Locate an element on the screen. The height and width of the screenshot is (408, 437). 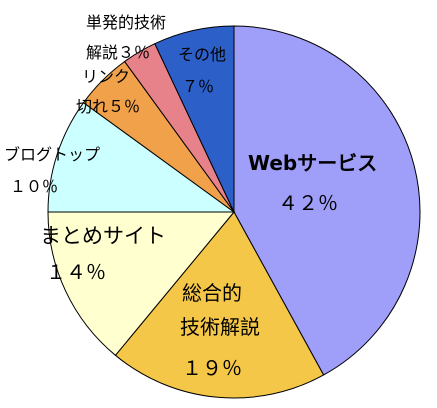
slice-pct-matome: １４％ is located at coordinates (76, 272).